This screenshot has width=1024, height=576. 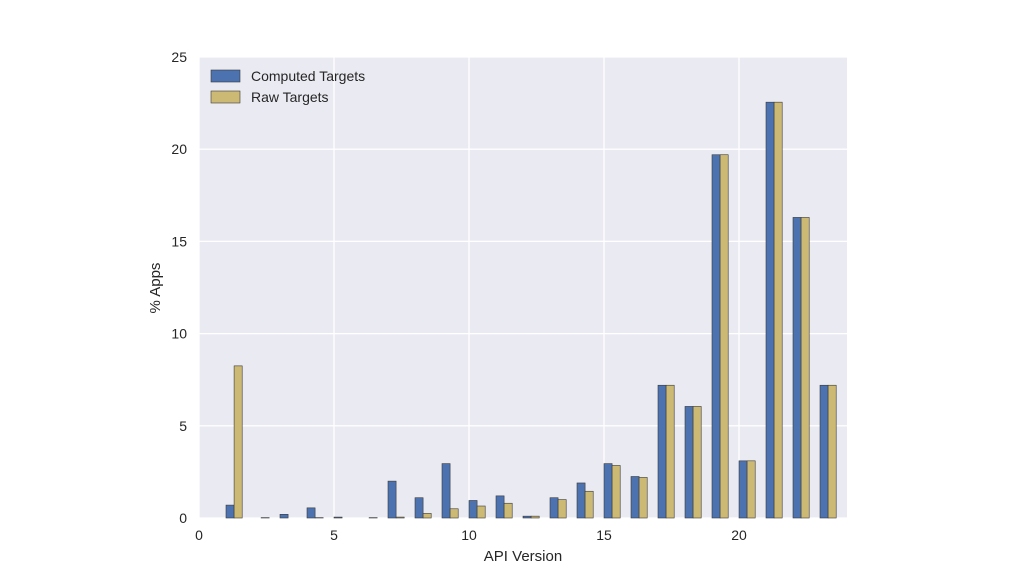 I want to click on x-tick-label: 0, so click(x=199, y=535).